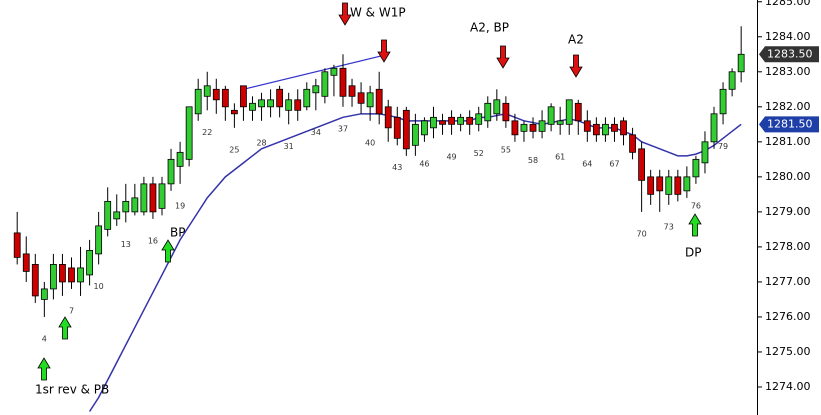 Image resolution: width=821 pixels, height=415 pixels. I want to click on bar-number-label: 13, so click(126, 244).